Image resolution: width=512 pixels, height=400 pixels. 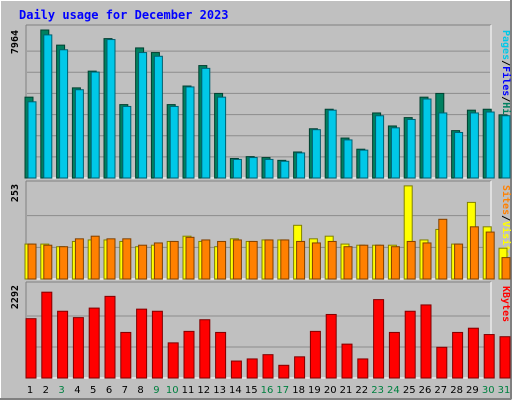 What do you see at coordinates (156, 390) in the screenshot?
I see `day-label: 9` at bounding box center [156, 390].